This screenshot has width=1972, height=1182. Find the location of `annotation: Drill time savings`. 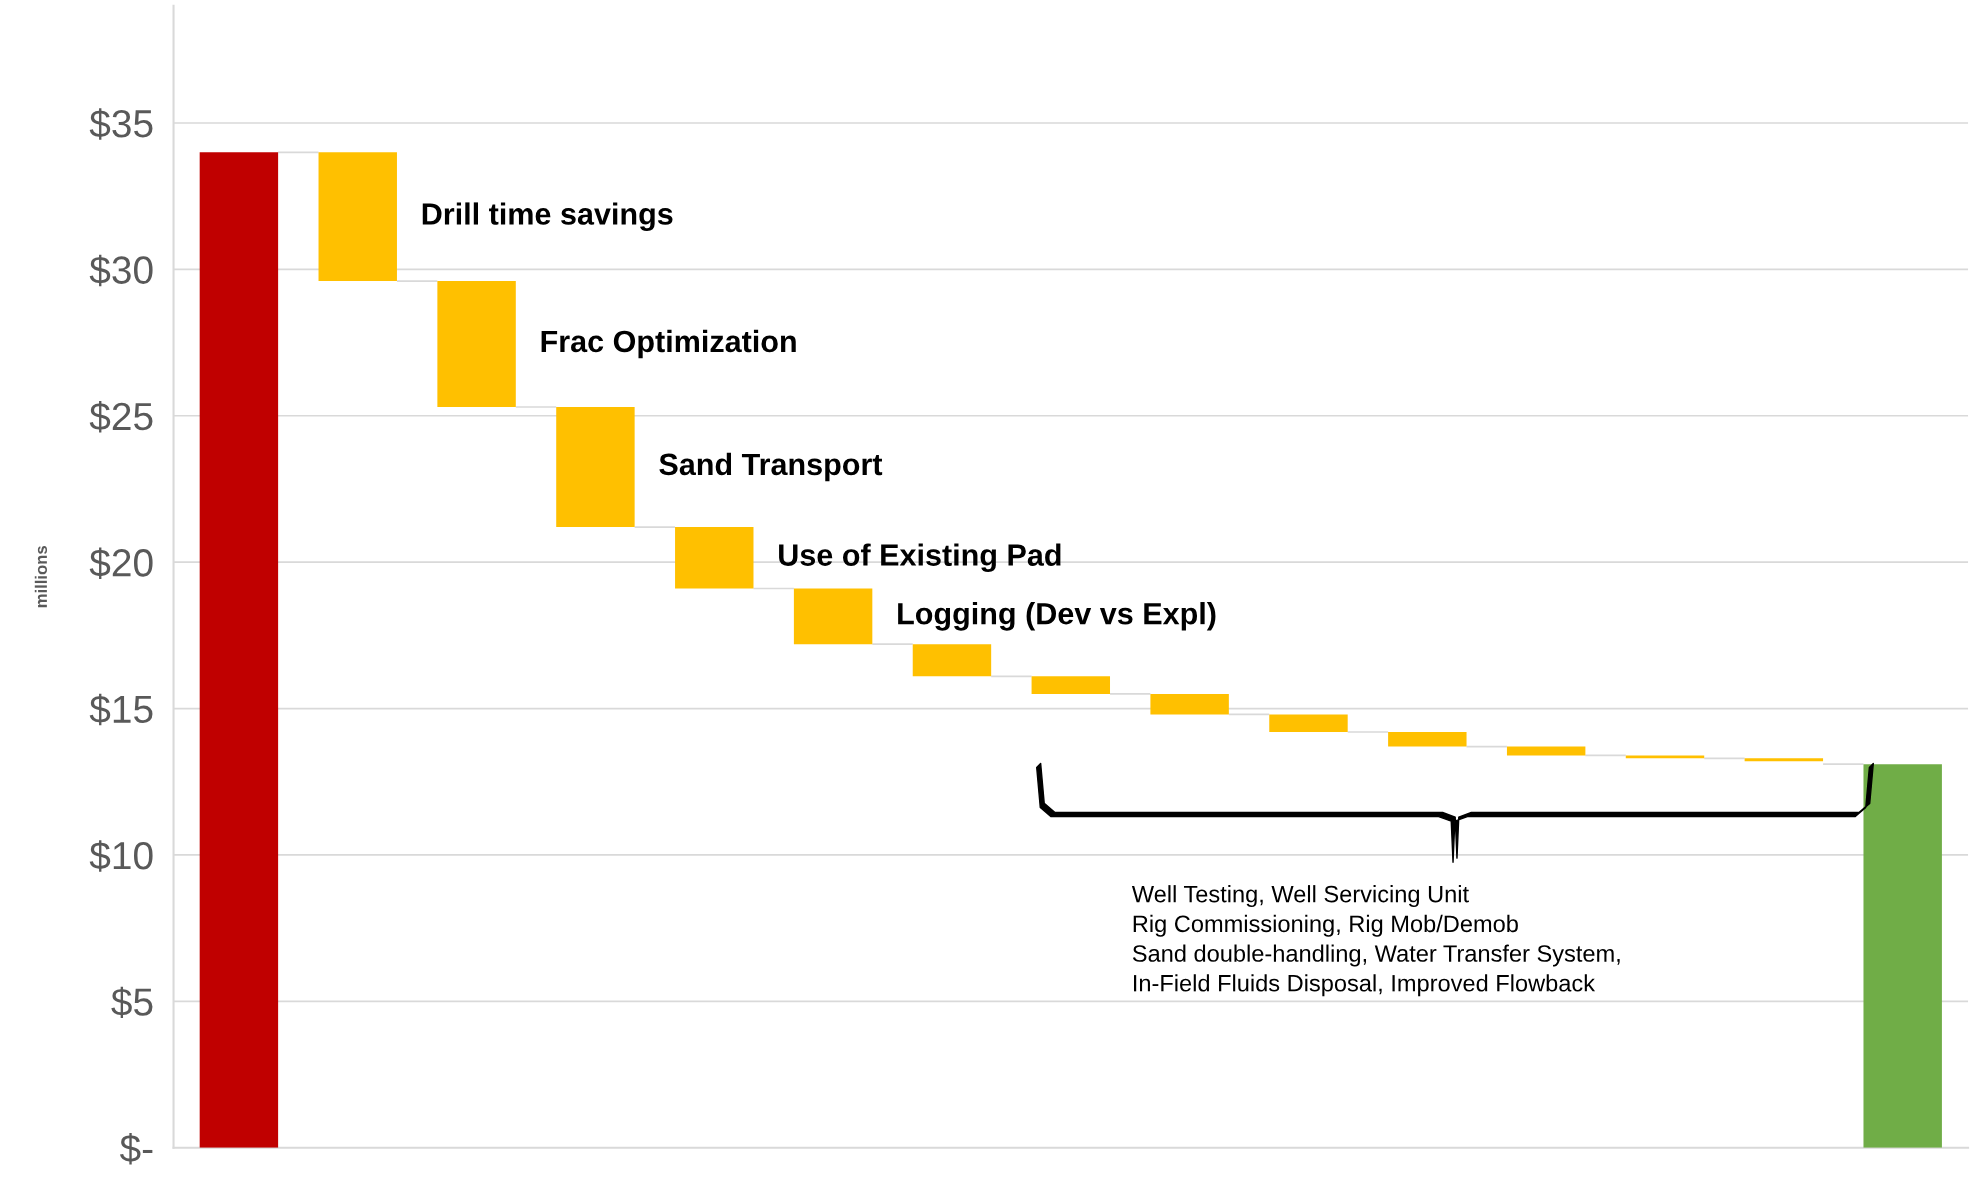

annotation: Drill time savings is located at coordinates (547, 217).